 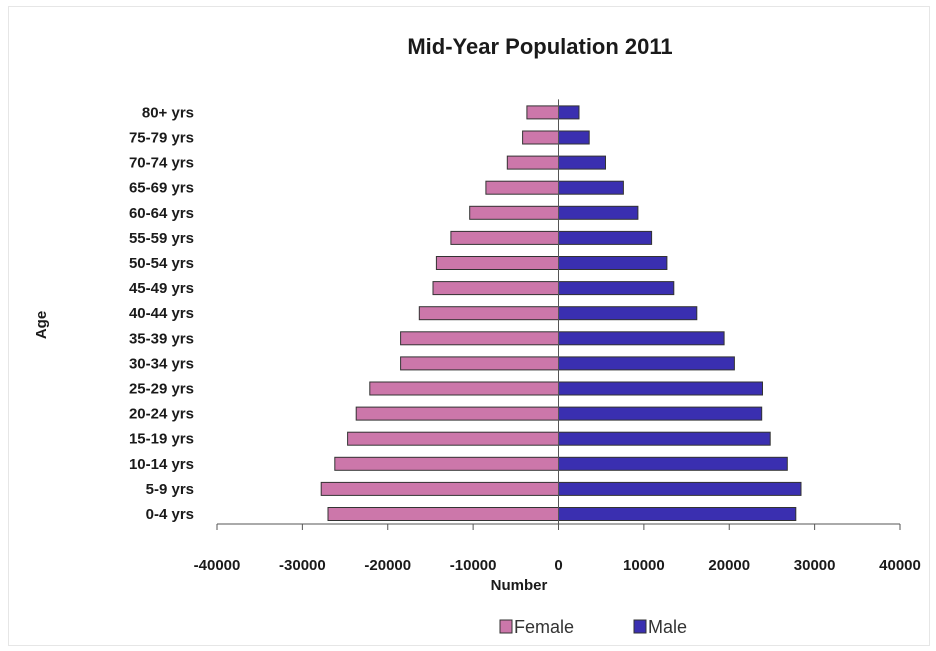 I want to click on legend-swatch-male, so click(x=640, y=626).